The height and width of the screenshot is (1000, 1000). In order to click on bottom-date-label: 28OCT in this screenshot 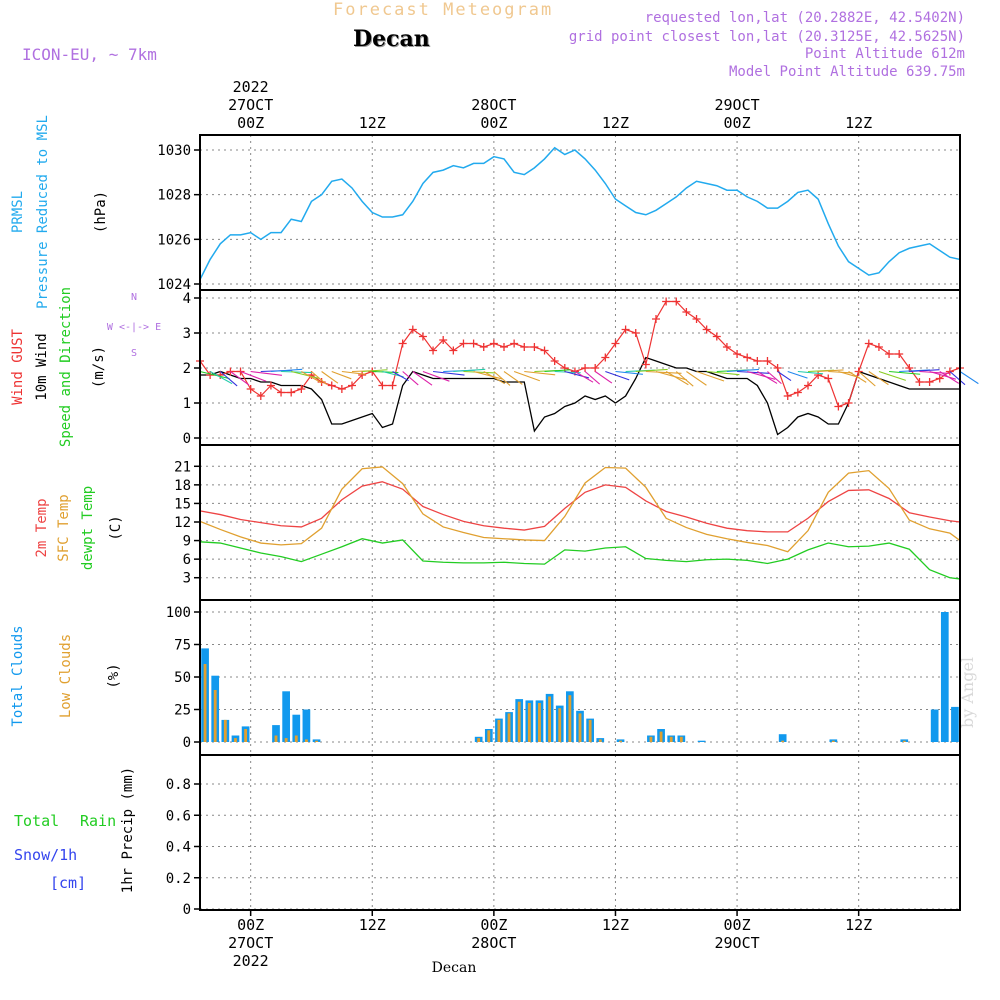, I will do `click(493, 943)`.